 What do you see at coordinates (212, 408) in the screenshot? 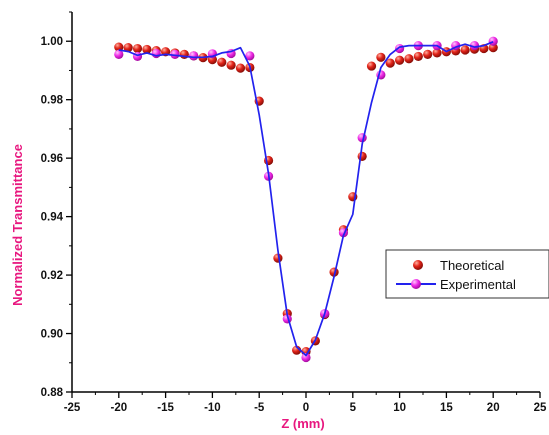
I see `x-tick-label: -10` at bounding box center [212, 408].